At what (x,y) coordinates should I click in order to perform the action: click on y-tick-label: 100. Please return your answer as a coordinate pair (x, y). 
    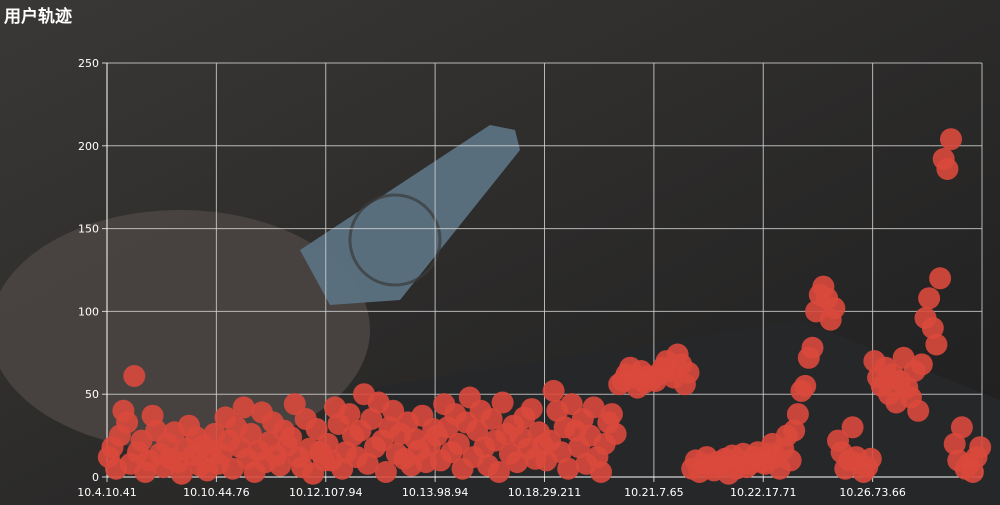
    Looking at the image, I should click on (88, 311).